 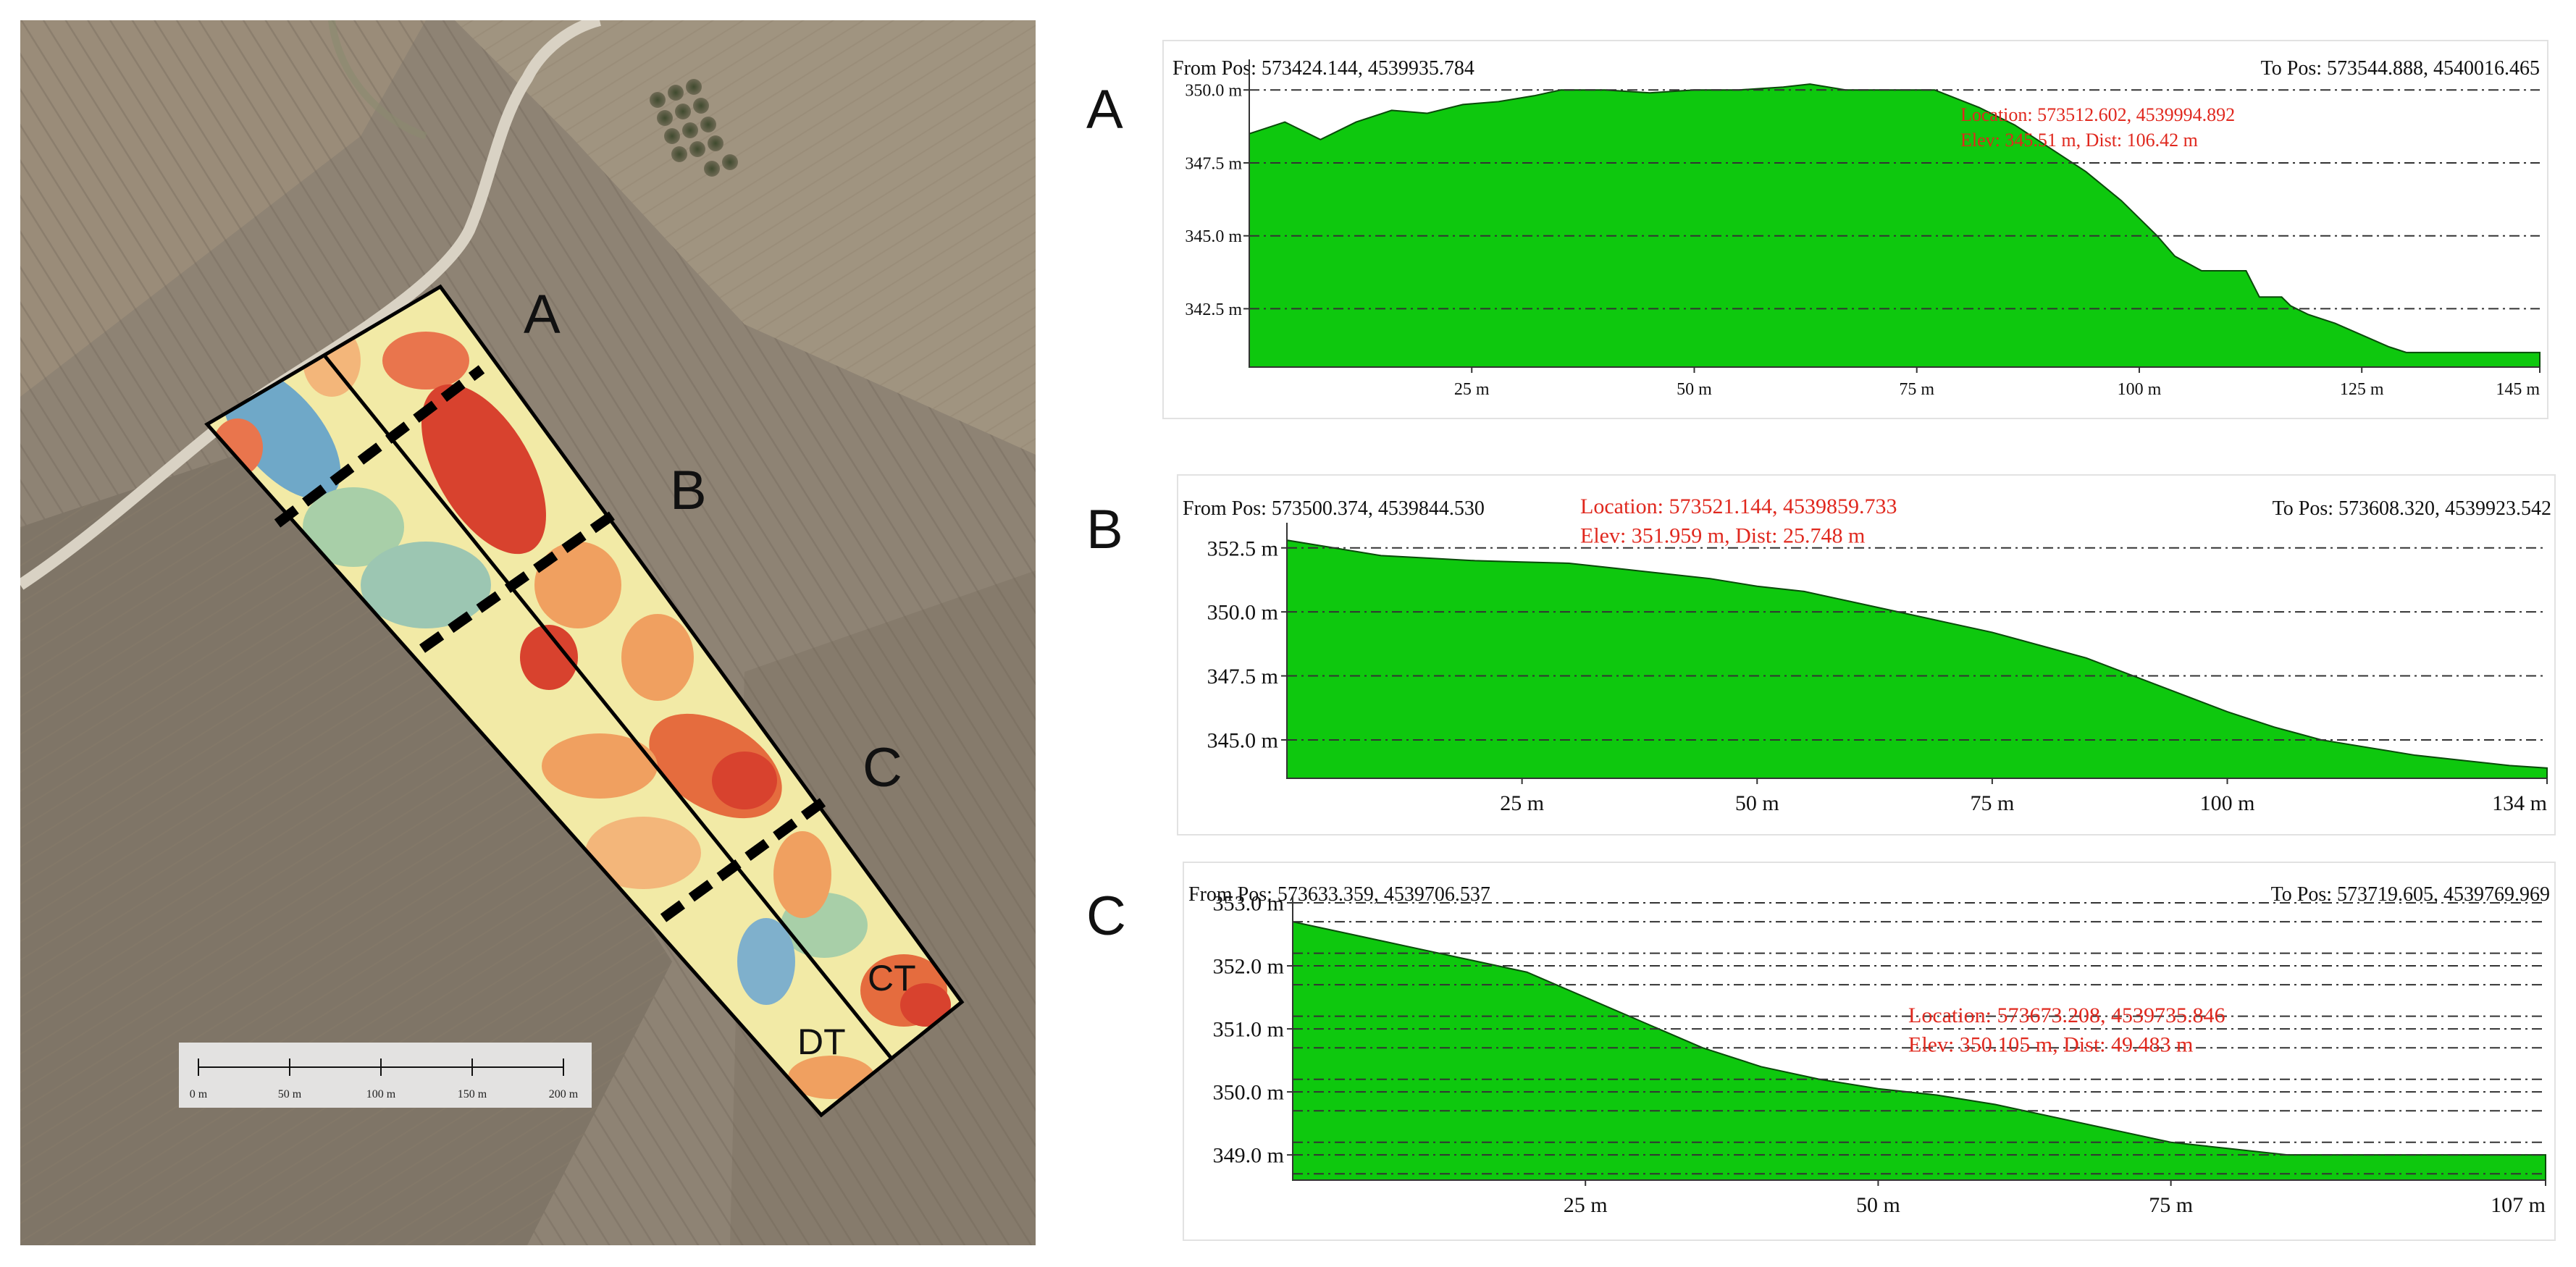 What do you see at coordinates (1248, 1030) in the screenshot?
I see `y-tick-label: 351.0 m` at bounding box center [1248, 1030].